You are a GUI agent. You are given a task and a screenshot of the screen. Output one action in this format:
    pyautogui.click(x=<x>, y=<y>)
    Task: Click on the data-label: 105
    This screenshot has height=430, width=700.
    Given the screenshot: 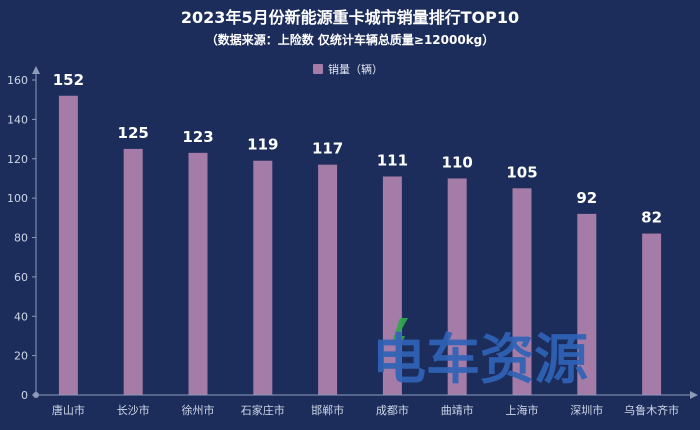 What is the action you would take?
    pyautogui.click(x=521, y=172)
    